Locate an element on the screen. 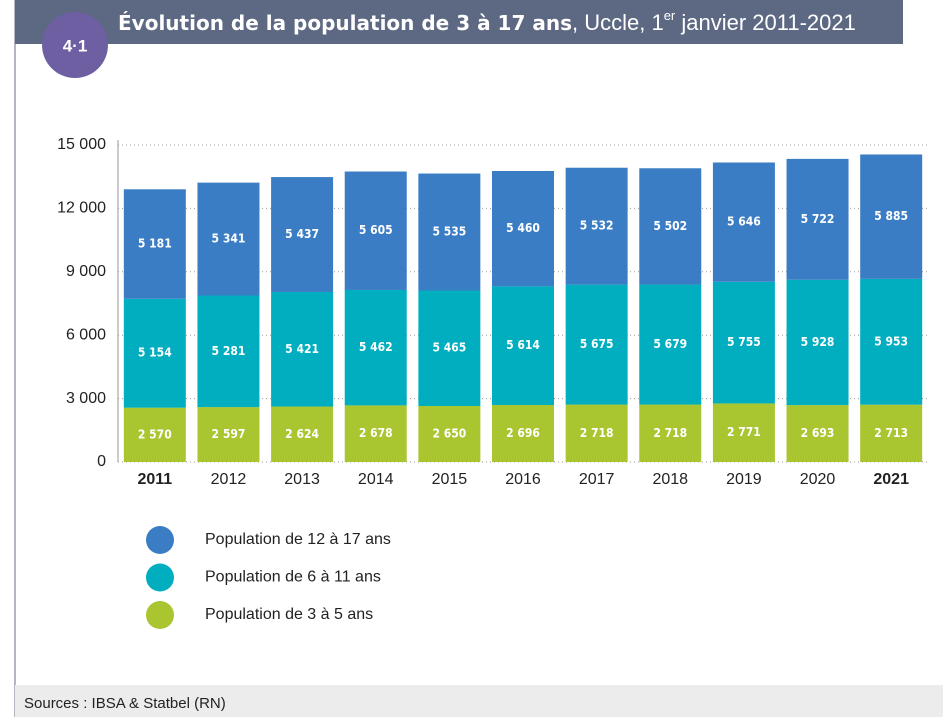  value-label: 5 605 is located at coordinates (376, 230).